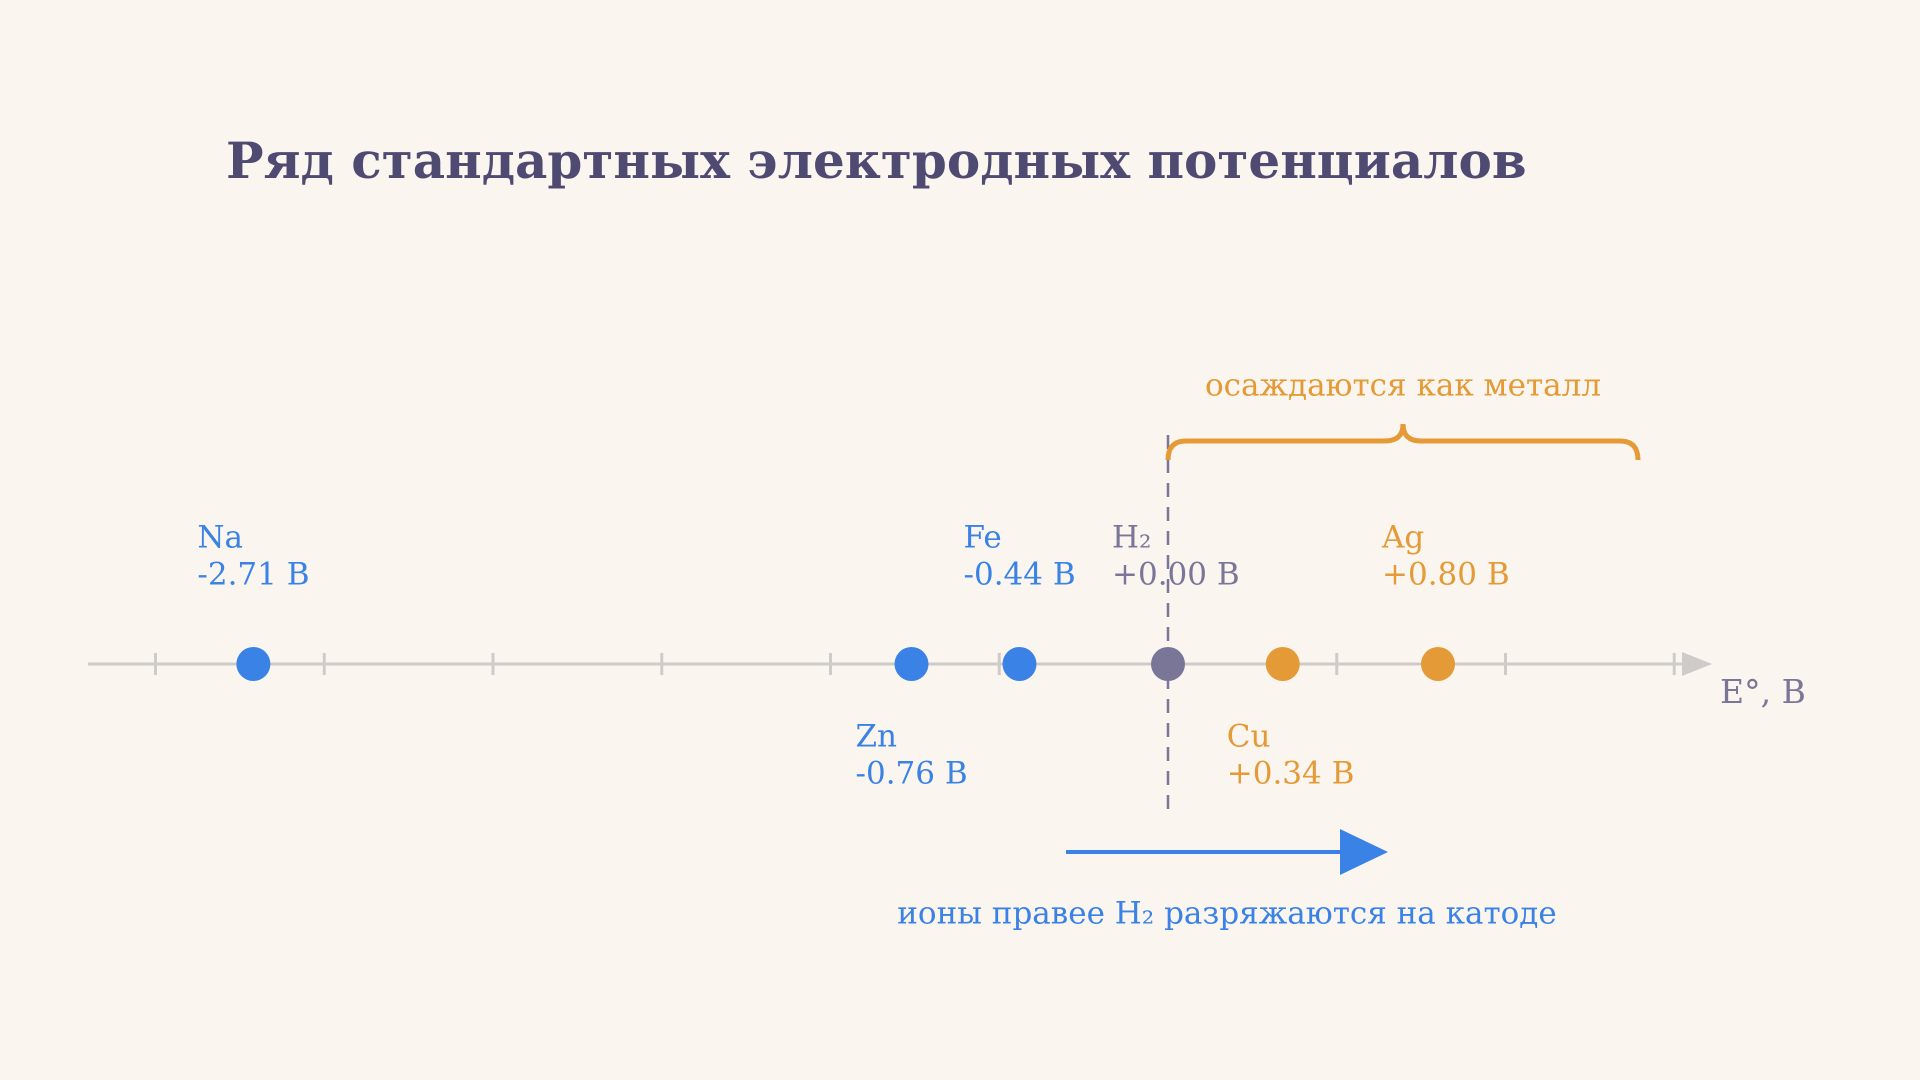 The image size is (1920, 1080). I want to click on chart-title: Ряд стандартных электродных потенциалов, so click(876, 160).